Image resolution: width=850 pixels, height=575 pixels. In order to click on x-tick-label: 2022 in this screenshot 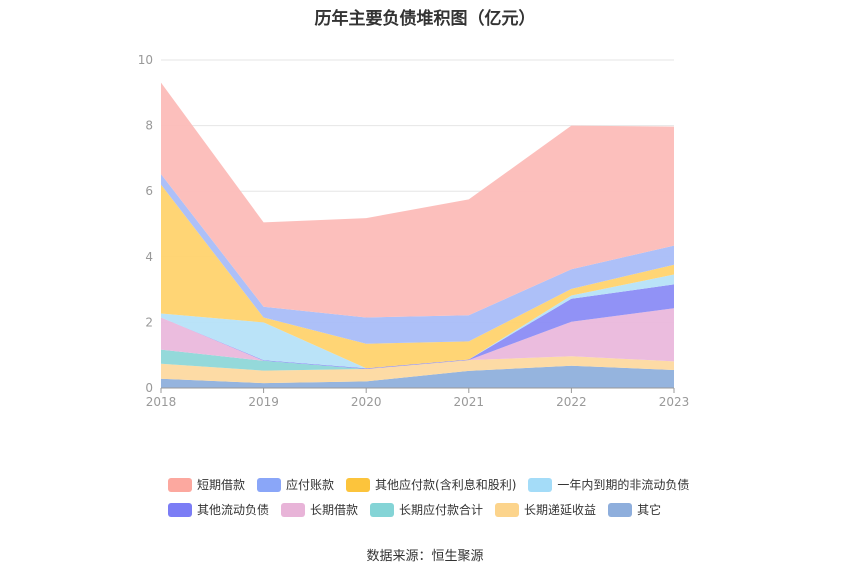, I will do `click(571, 402)`.